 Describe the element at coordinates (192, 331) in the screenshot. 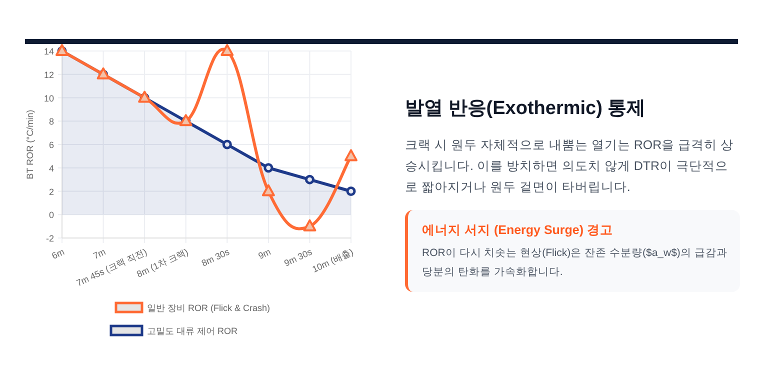

I see `legend-label: 고밀도 대류 제어 ROR` at that location.